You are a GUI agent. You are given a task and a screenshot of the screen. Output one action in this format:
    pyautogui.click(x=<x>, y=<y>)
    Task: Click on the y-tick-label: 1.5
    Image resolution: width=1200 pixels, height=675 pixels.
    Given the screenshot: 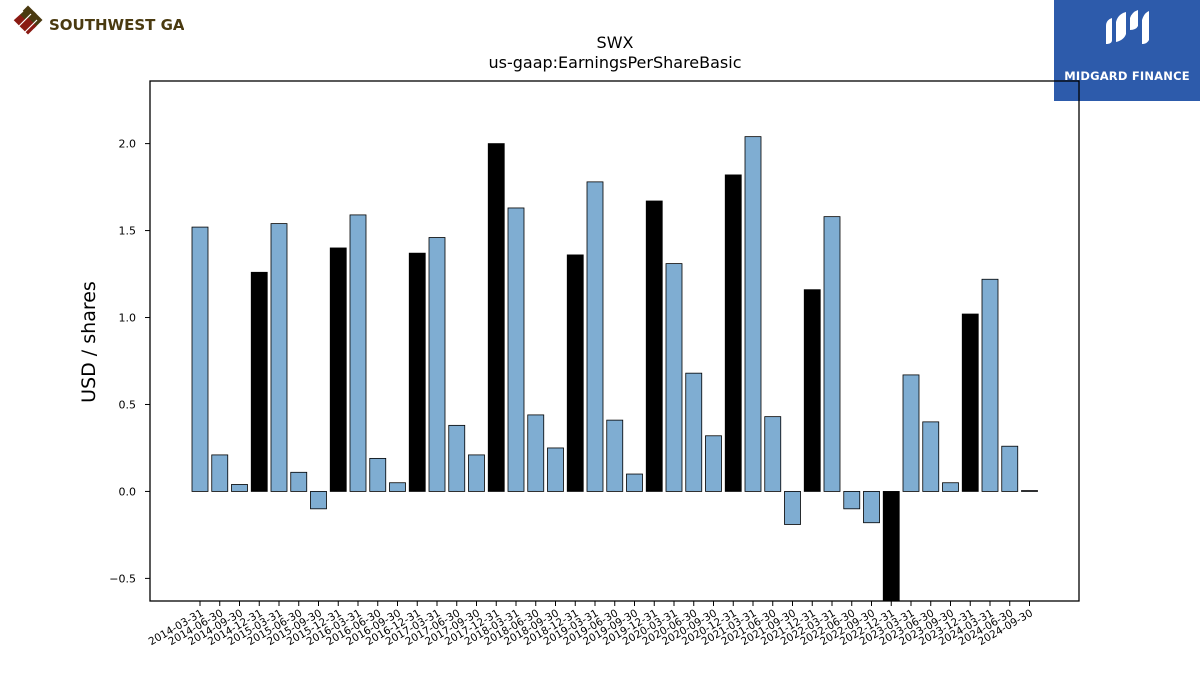 What is the action you would take?
    pyautogui.click(x=128, y=231)
    